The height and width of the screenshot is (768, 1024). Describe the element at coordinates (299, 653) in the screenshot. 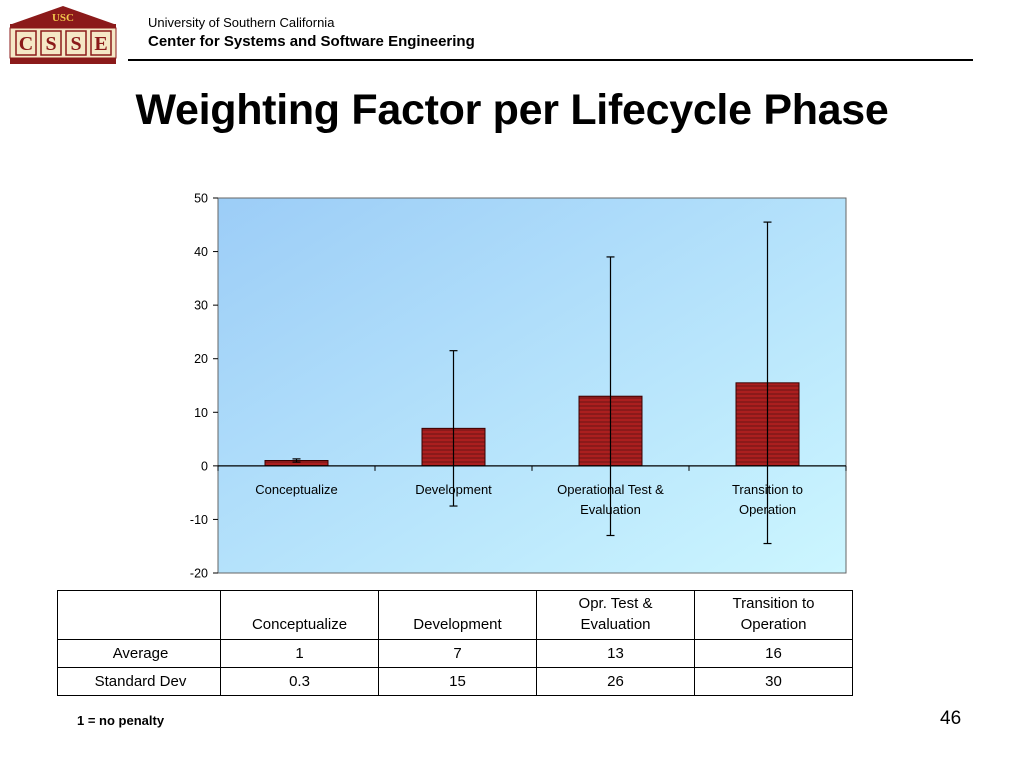

I see `table-cell: 1` at that location.